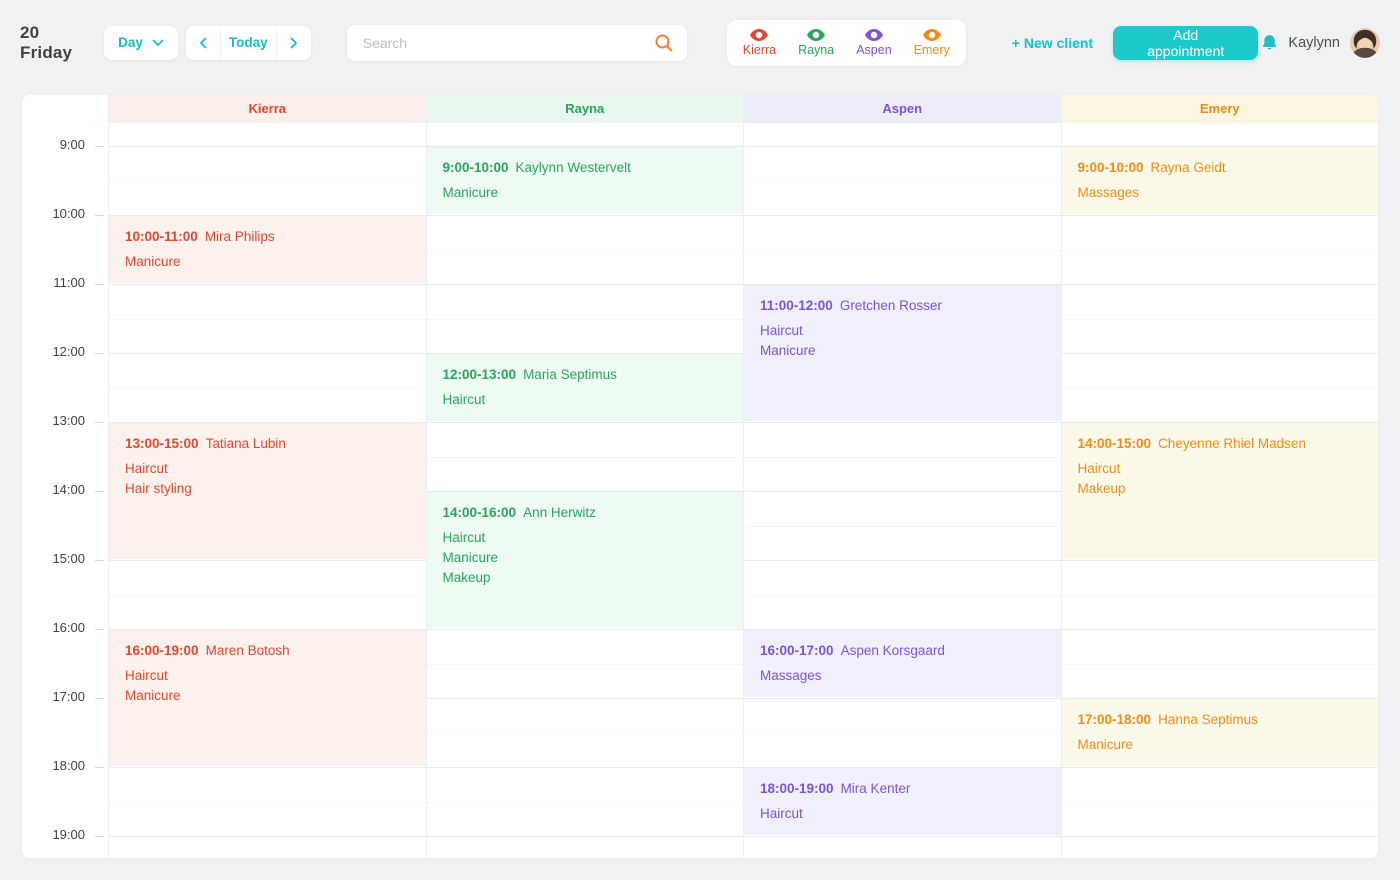 This screenshot has width=1400, height=880. I want to click on appointment: 16:00-17:00 Aspen Korsgaard Massages, so click(902, 663).